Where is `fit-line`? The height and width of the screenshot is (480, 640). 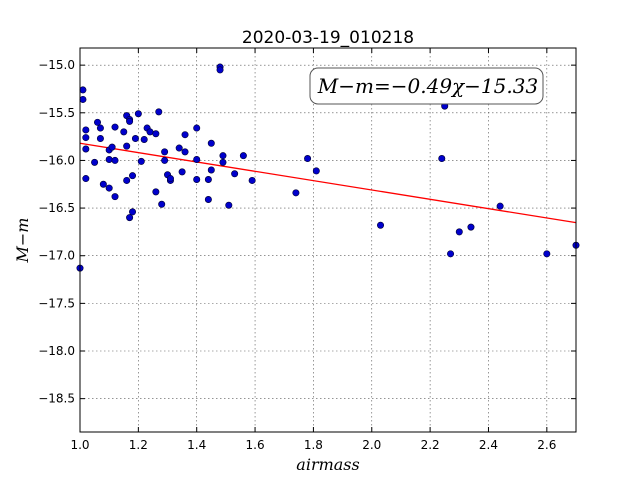
fit-line is located at coordinates (328, 183).